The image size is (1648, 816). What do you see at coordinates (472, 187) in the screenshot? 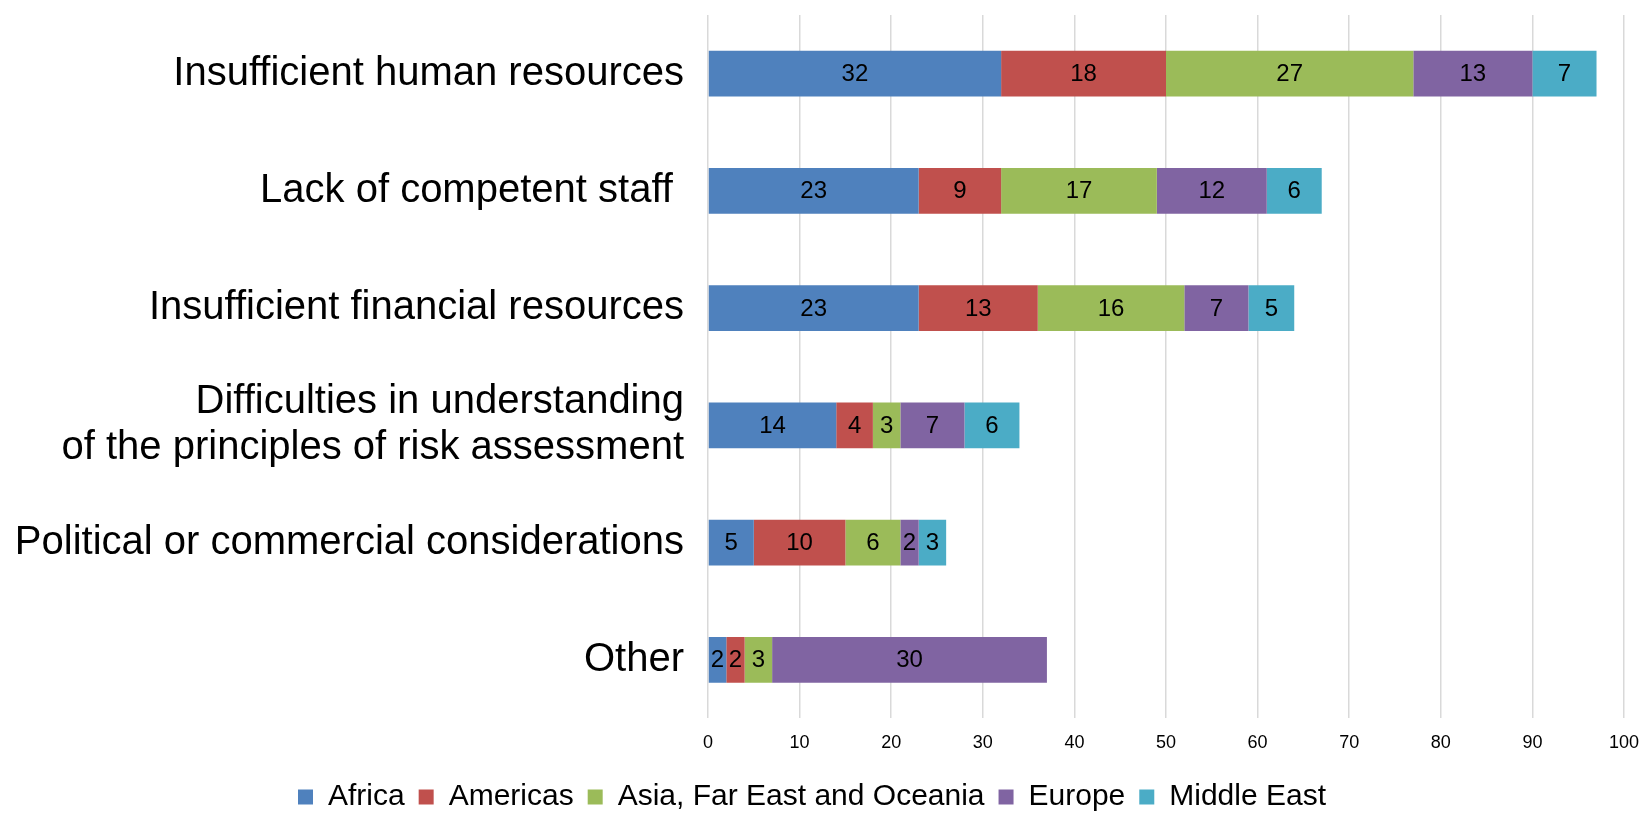
I see `y-tick-label: Lack of competent staff` at bounding box center [472, 187].